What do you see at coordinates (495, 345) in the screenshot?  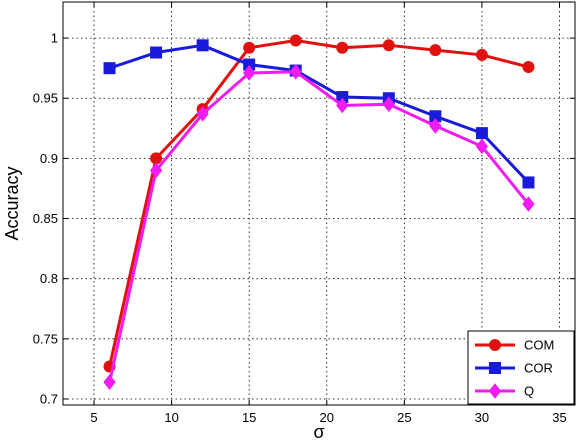 I see `legend-com-marker` at bounding box center [495, 345].